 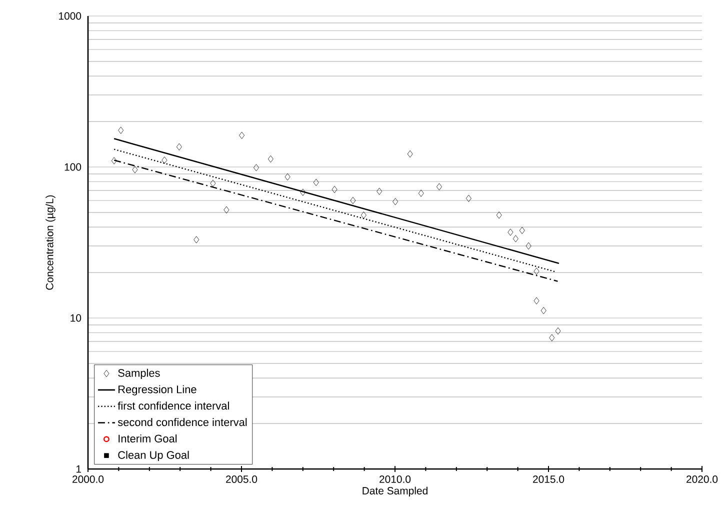 I want to click on y-tick-label: 100, so click(x=73, y=167).